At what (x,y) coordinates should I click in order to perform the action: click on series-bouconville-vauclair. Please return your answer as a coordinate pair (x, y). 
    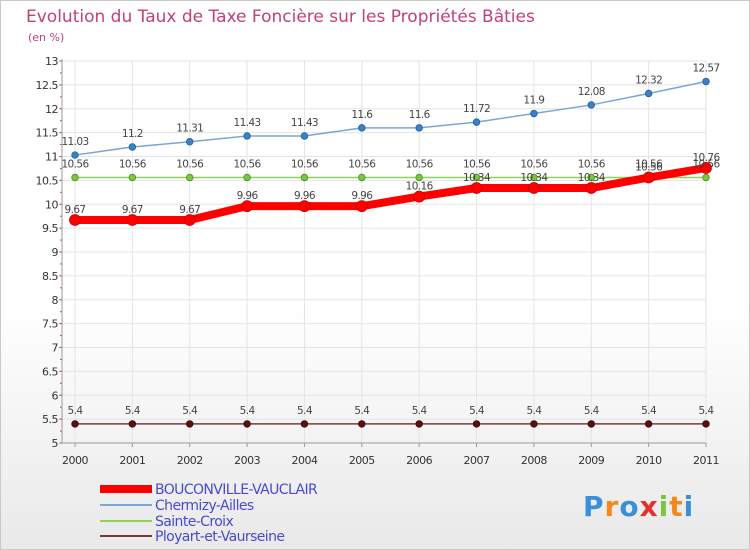
    Looking at the image, I should click on (390, 194).